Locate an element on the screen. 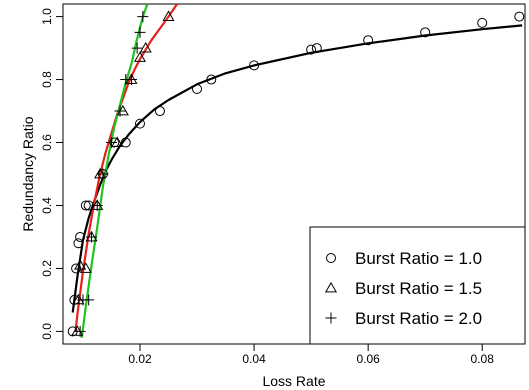 The width and height of the screenshot is (529, 390). y-axis-label: Redundancy Ratio is located at coordinates (28, 173).